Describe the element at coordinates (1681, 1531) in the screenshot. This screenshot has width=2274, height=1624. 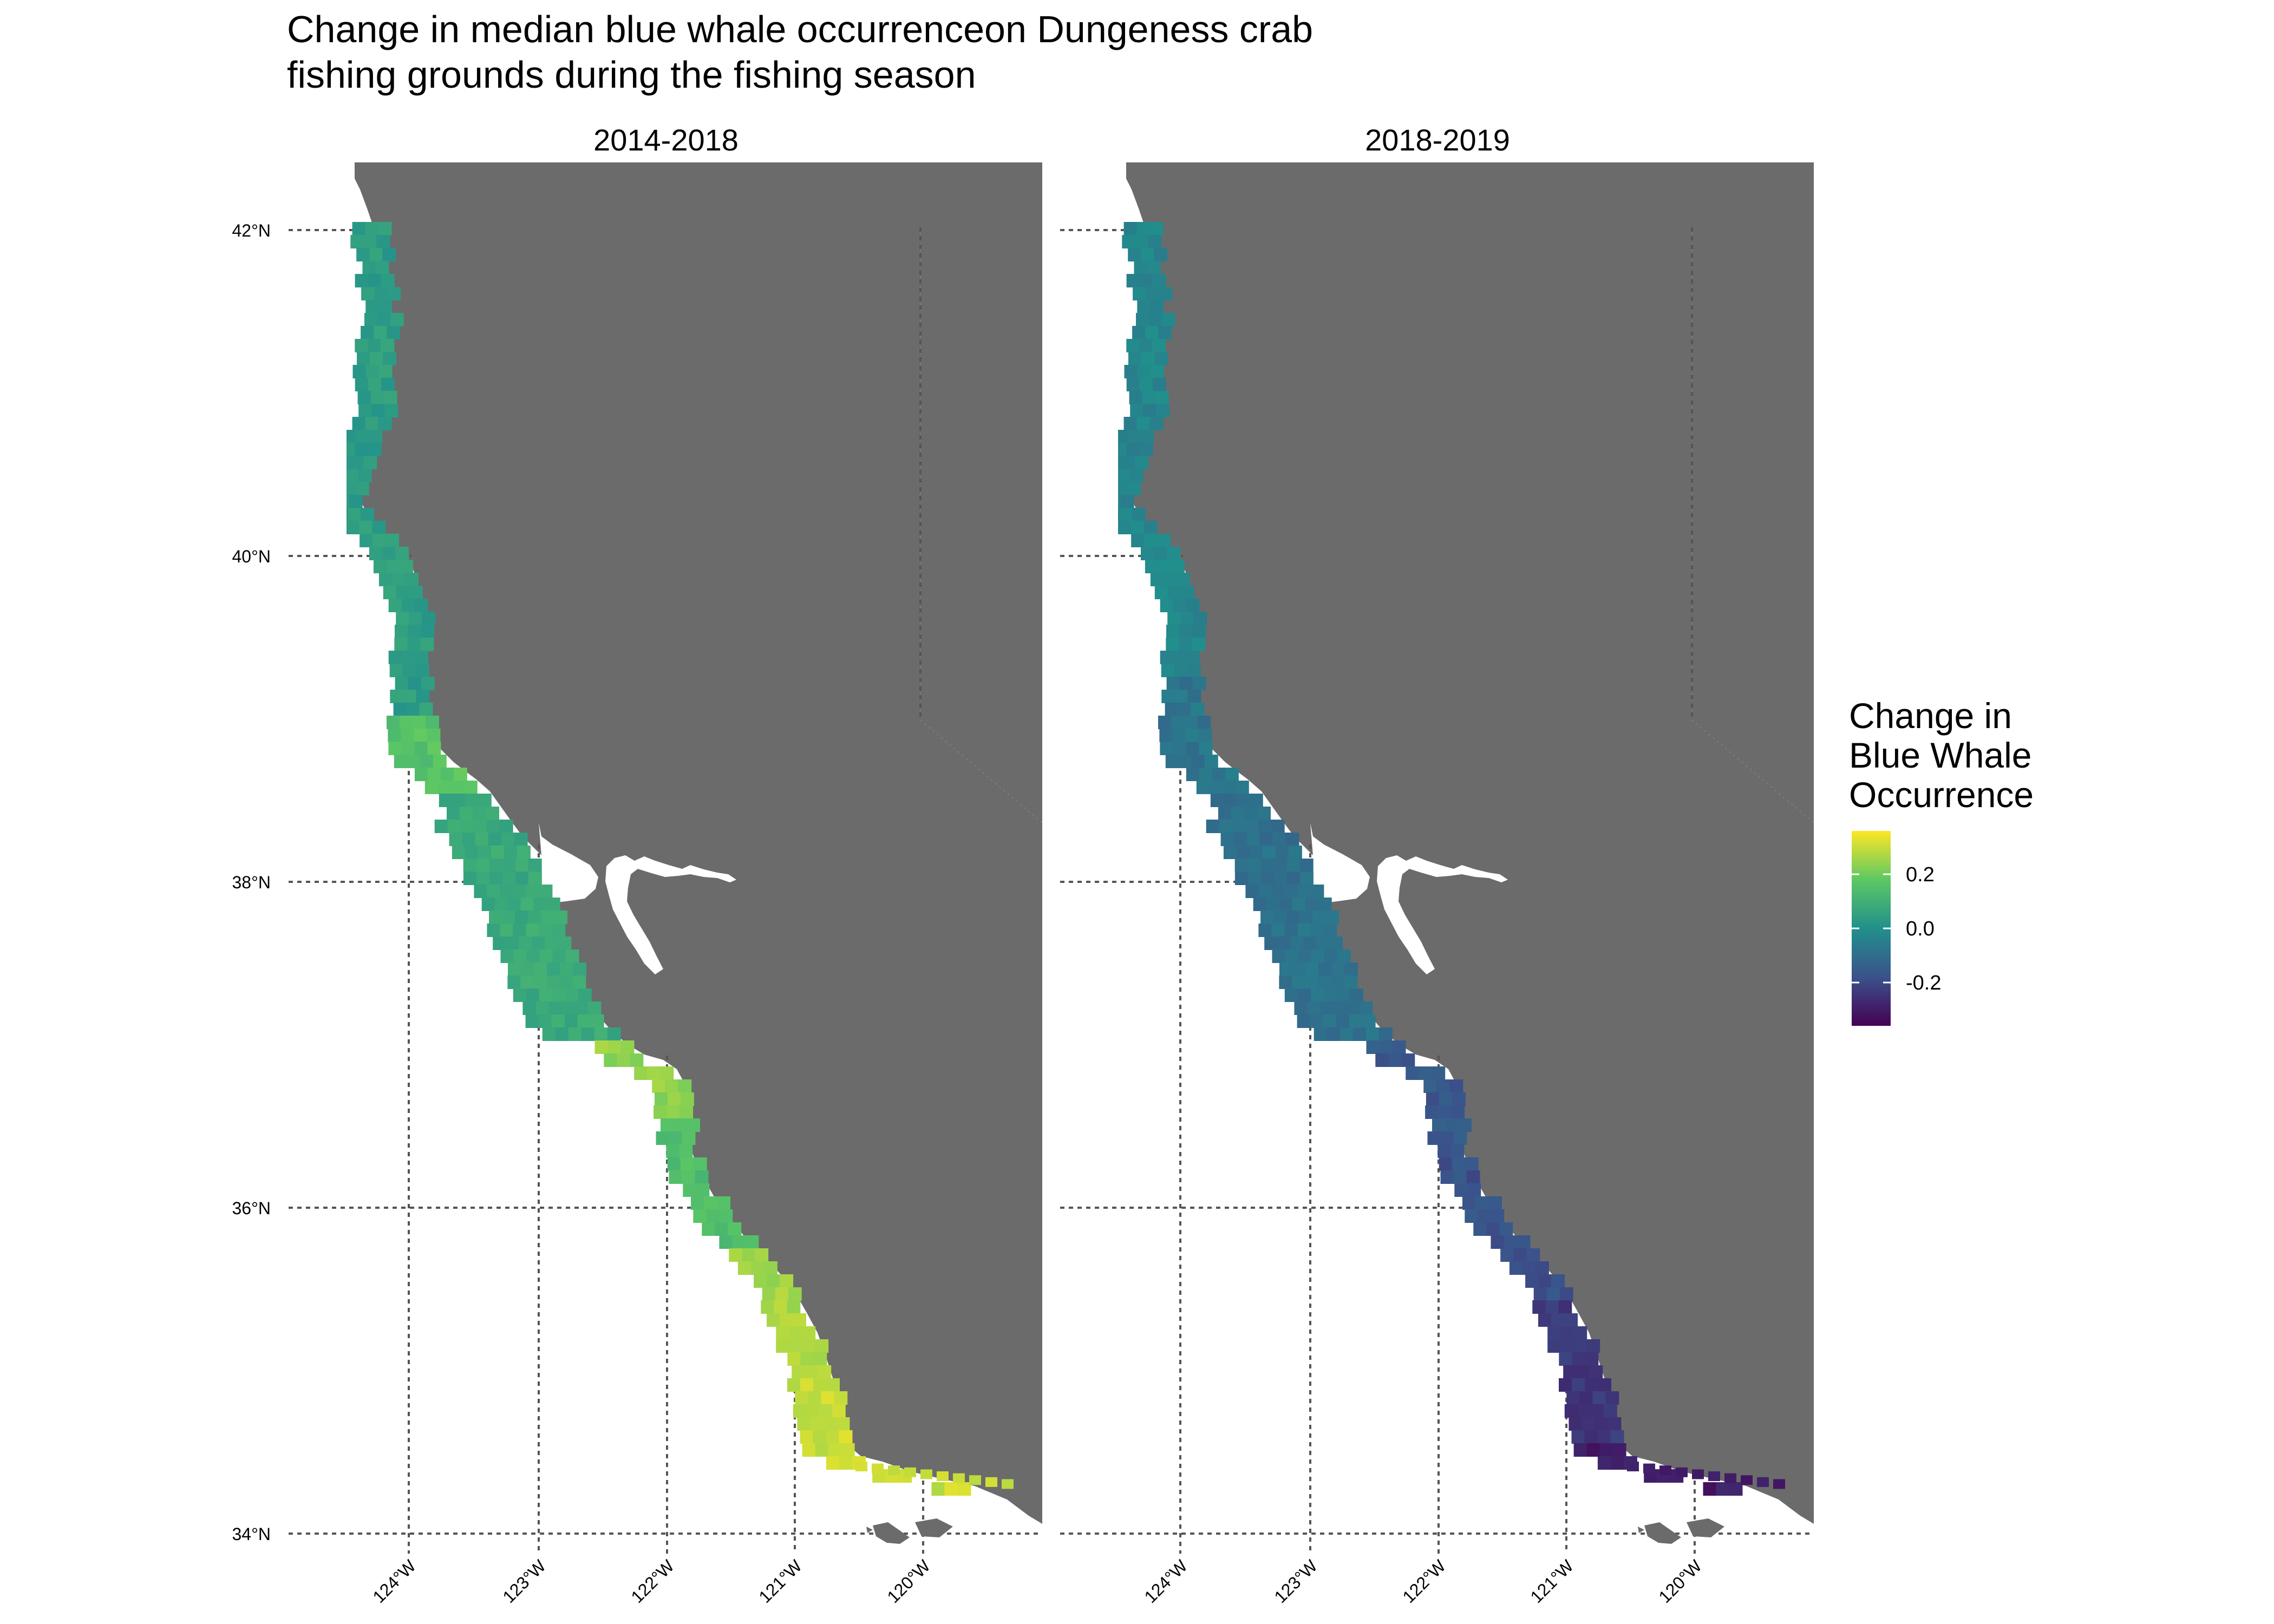
I see `channel-islands-right` at that location.